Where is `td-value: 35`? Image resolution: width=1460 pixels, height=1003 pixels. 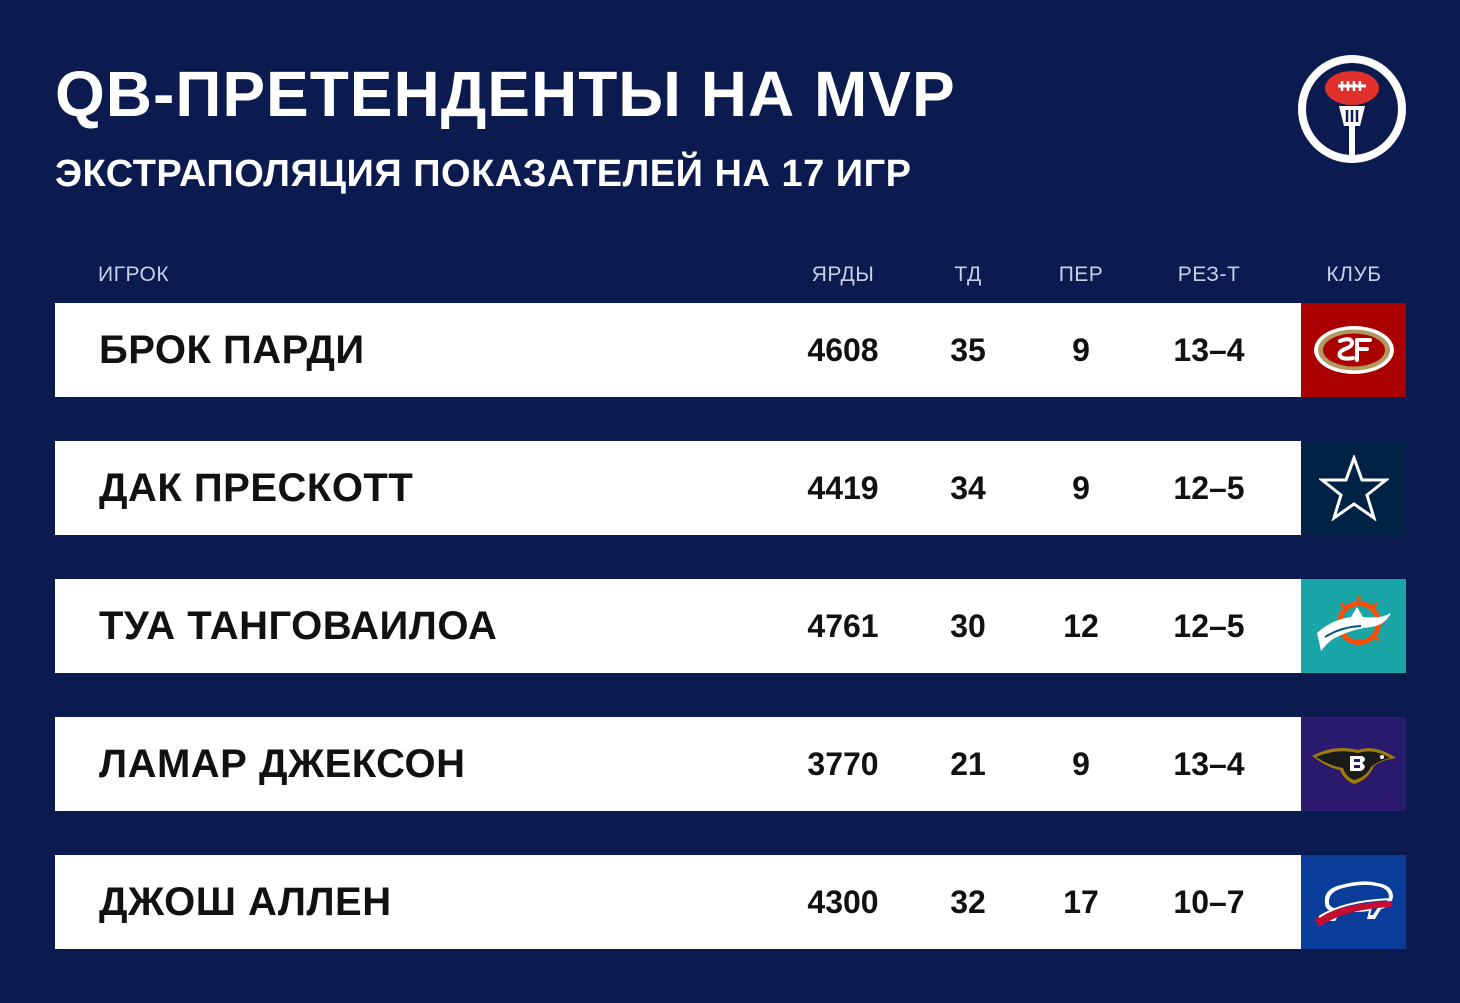
td-value: 35 is located at coordinates (968, 350).